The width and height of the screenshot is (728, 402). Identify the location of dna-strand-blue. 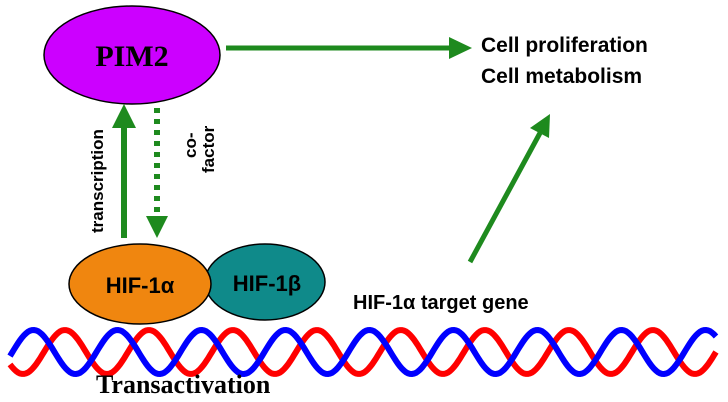
(363, 352).